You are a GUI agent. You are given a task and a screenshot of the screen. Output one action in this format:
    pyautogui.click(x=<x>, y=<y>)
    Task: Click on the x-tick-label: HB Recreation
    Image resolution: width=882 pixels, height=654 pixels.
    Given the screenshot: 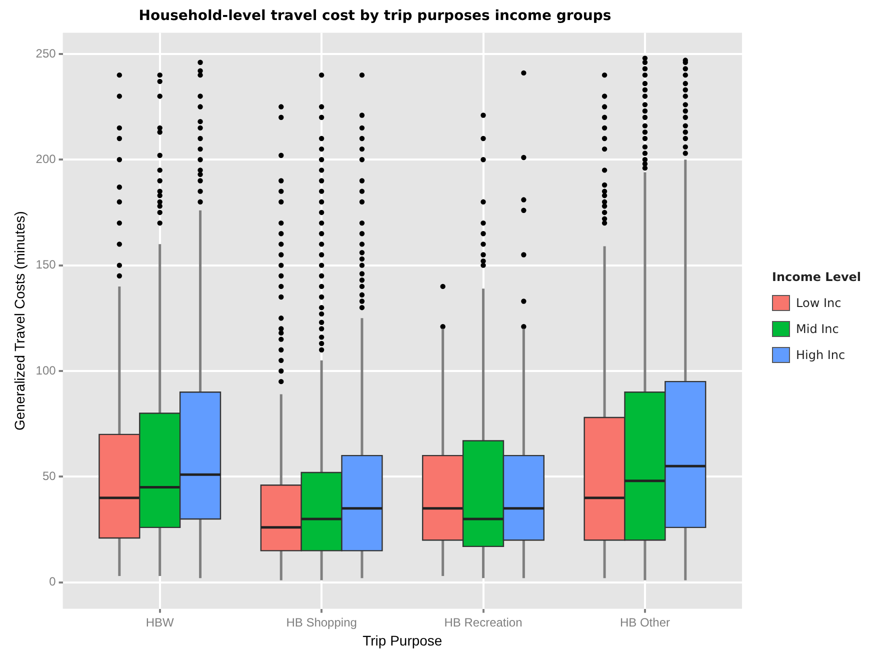 What is the action you would take?
    pyautogui.click(x=483, y=622)
    